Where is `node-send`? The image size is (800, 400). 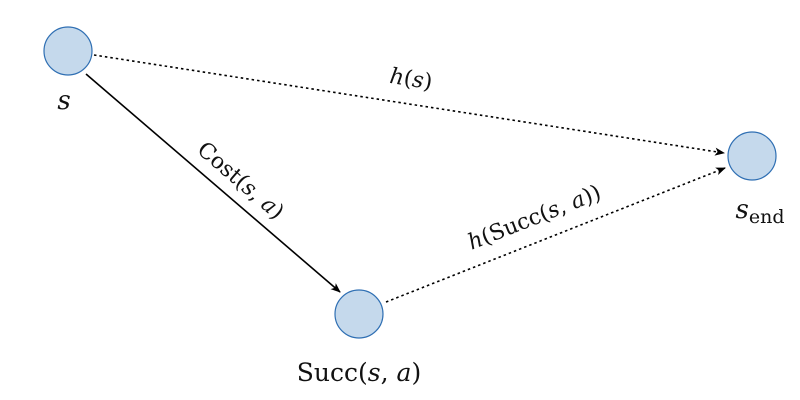
node-send is located at coordinates (752, 156).